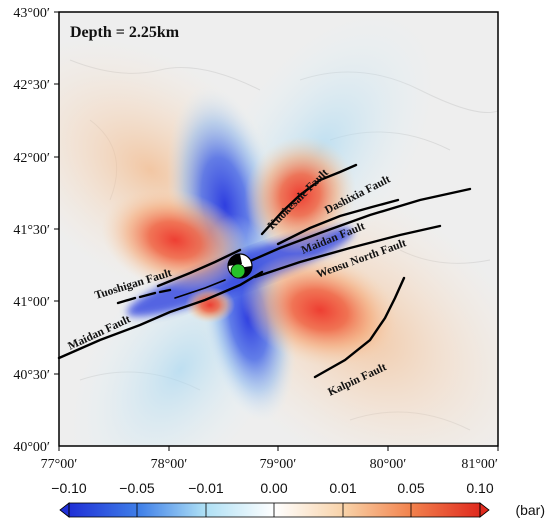 The image size is (550, 529). I want to click on lon-tick-label: 80°00′, so click(388, 464).